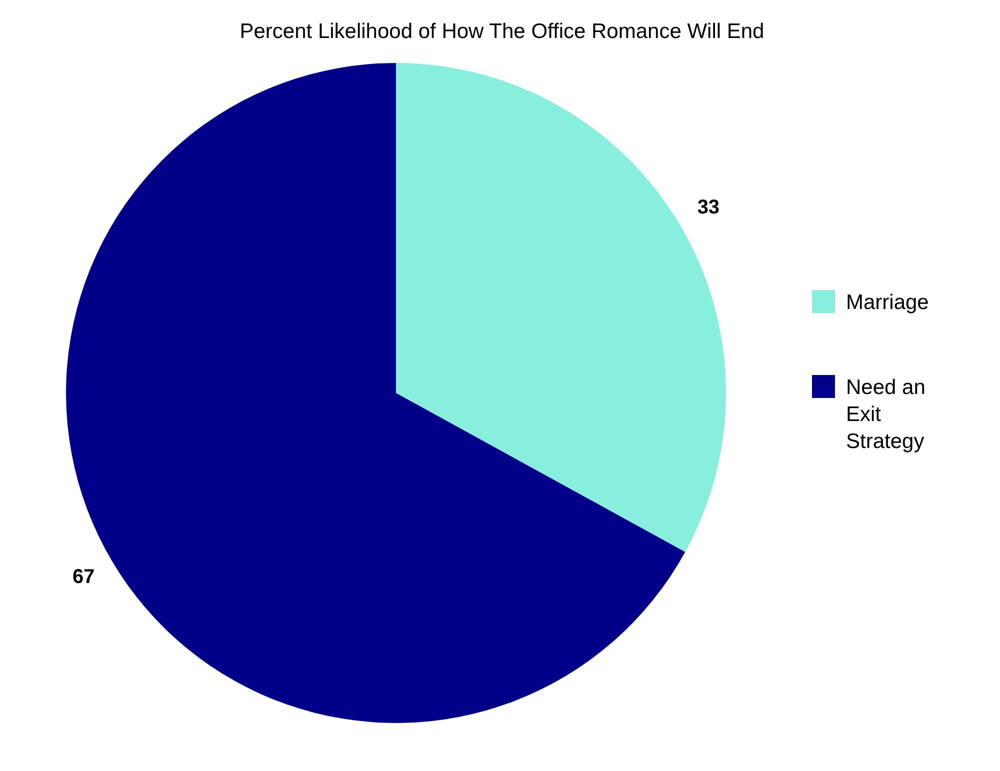  I want to click on data-label: 67, so click(83, 577).